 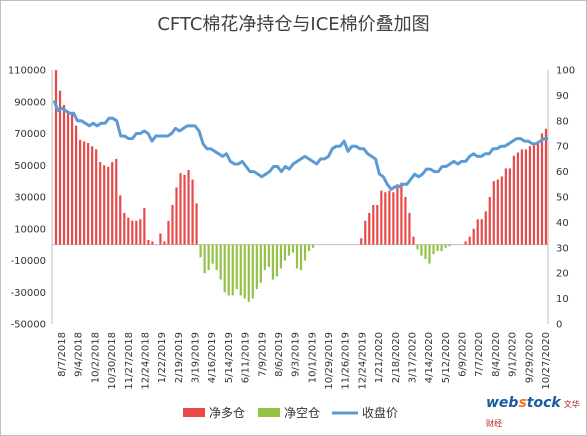 What do you see at coordinates (28, 325) in the screenshot?
I see `left-tick-label: -50000` at bounding box center [28, 325].